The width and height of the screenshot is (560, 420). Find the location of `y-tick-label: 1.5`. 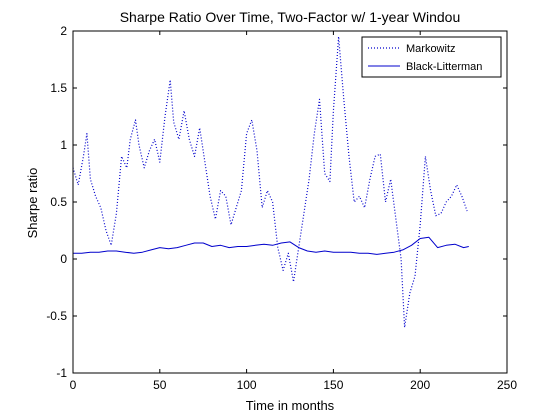

y-tick-label: 1.5 is located at coordinates (58, 88).